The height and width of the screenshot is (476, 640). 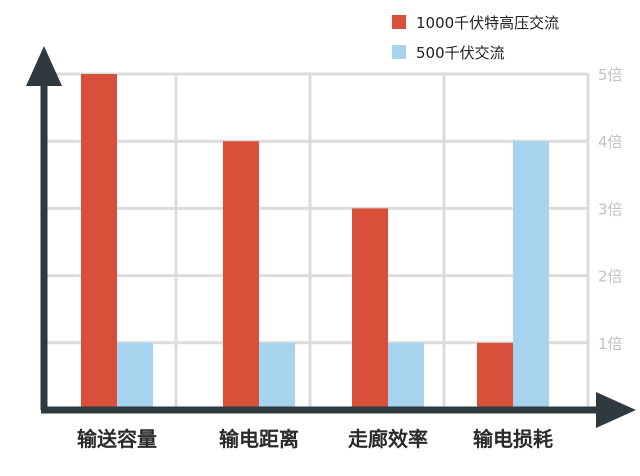 I want to click on x-category-label-4: 输电损耗, so click(x=513, y=439).